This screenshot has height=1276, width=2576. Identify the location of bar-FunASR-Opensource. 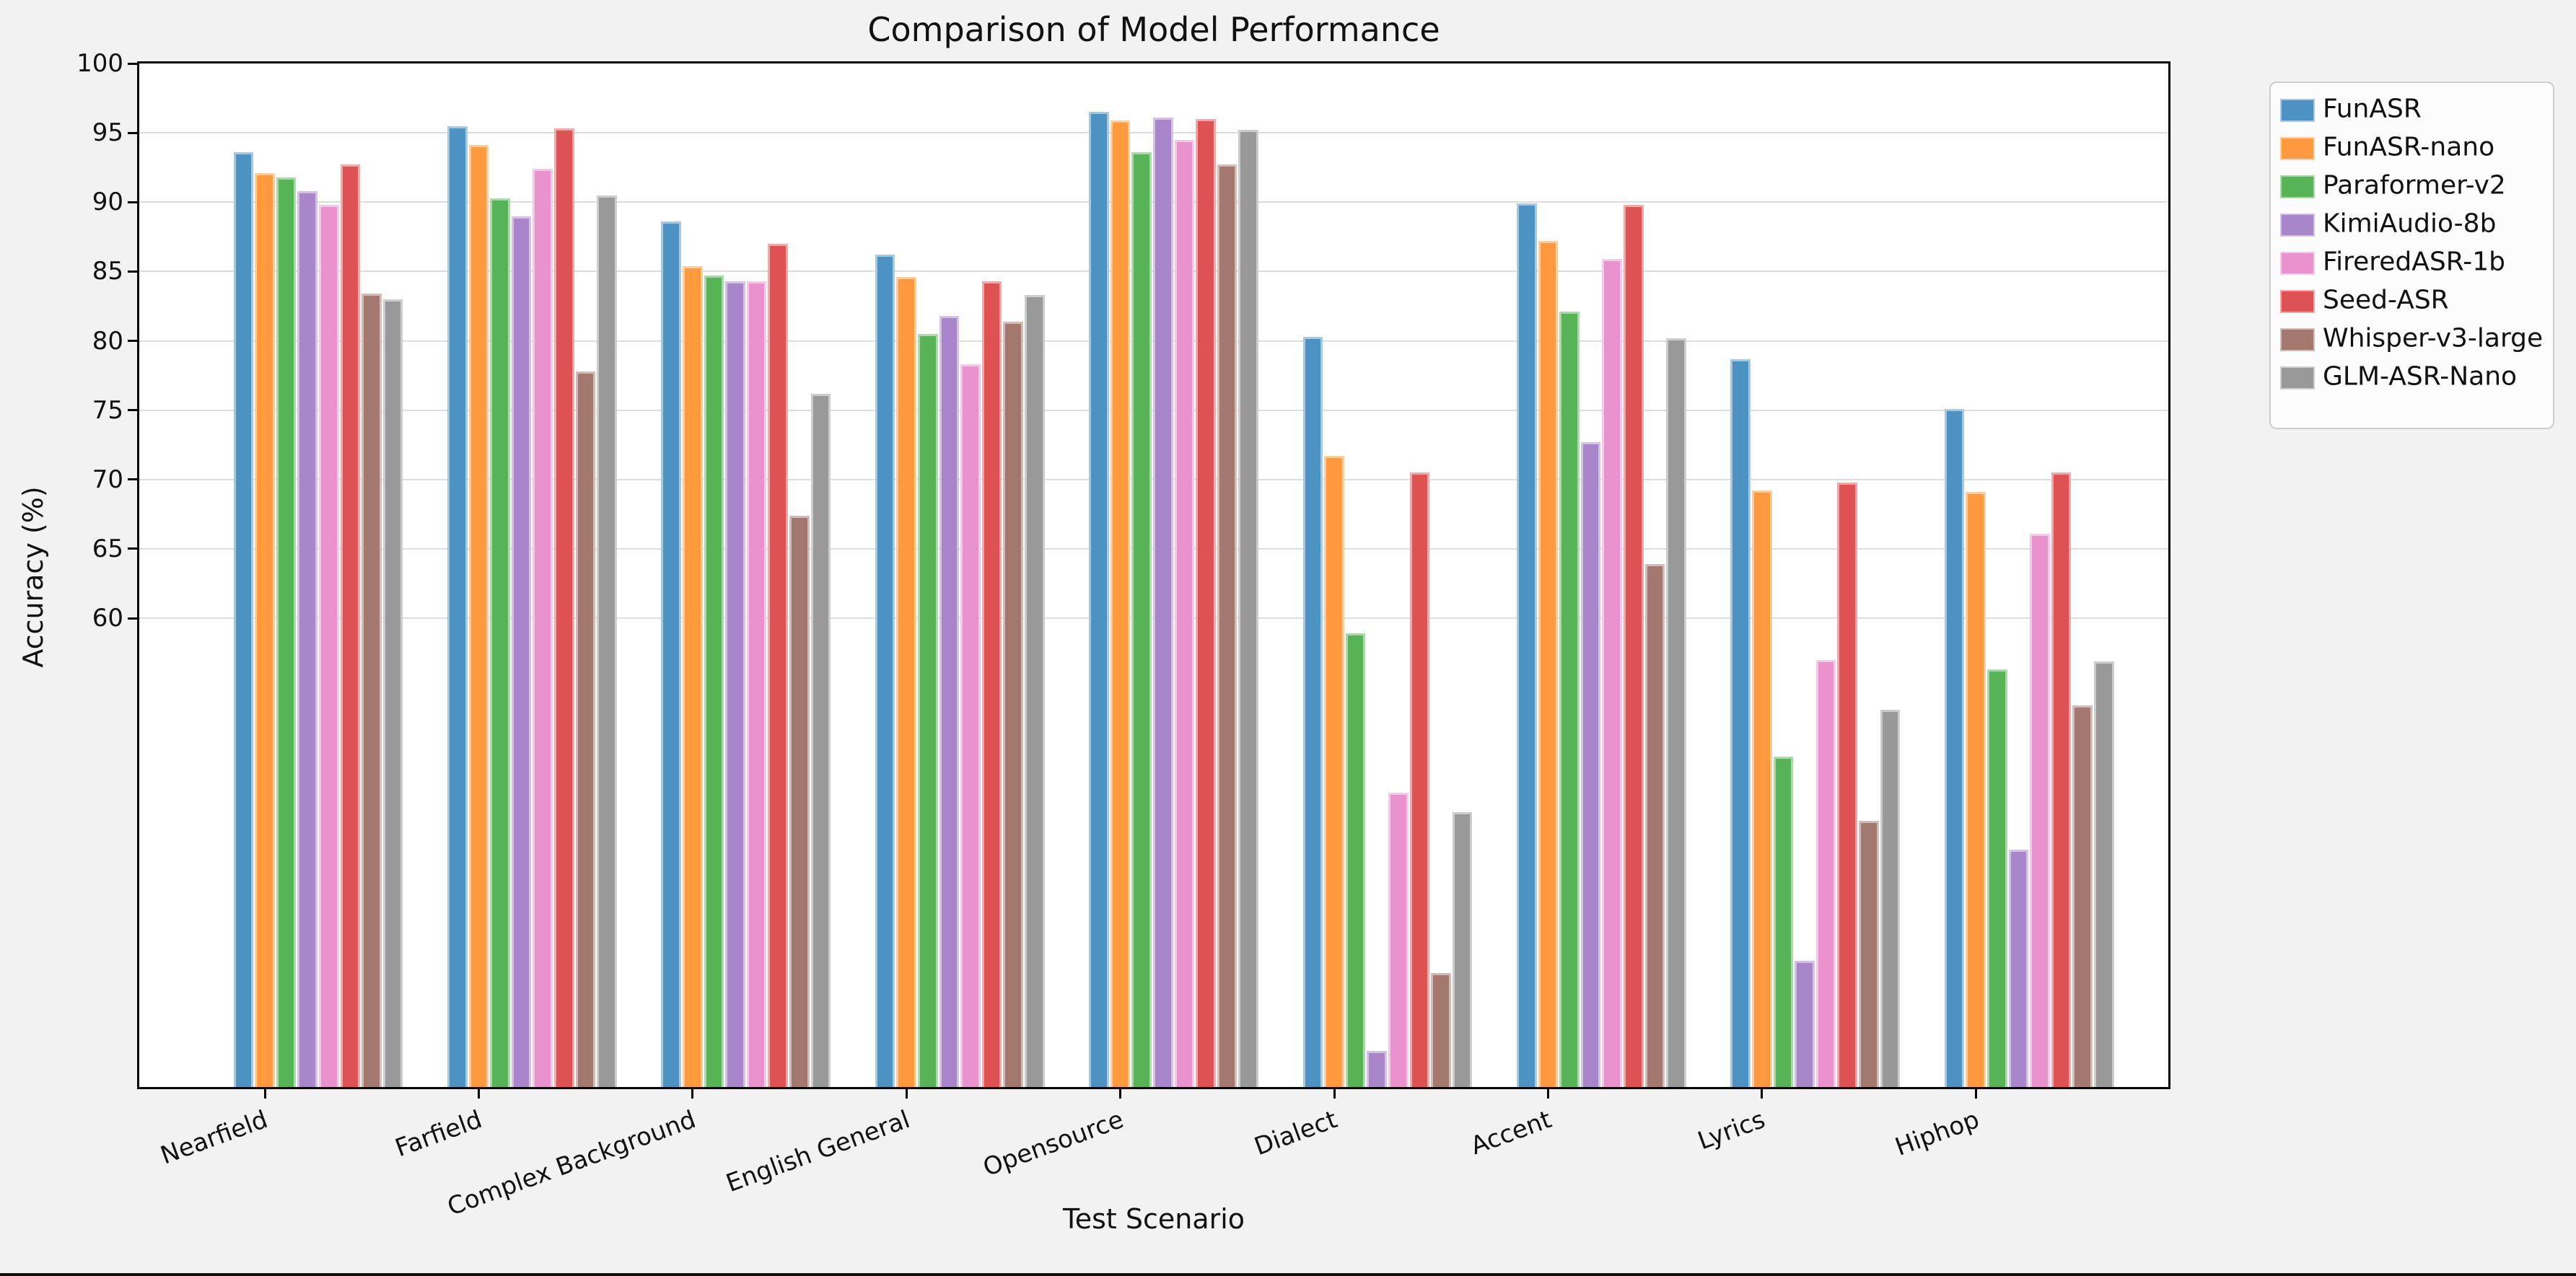
(1099, 600).